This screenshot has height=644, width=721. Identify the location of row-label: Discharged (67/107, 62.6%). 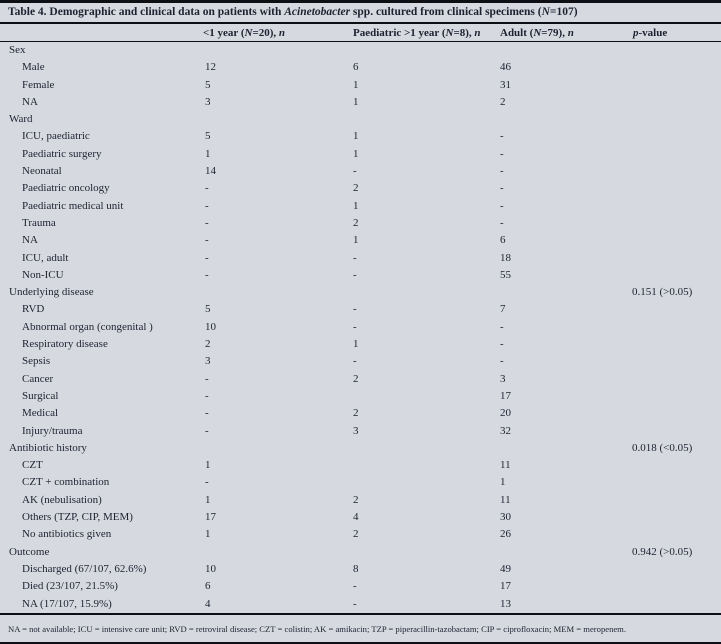
(84, 568).